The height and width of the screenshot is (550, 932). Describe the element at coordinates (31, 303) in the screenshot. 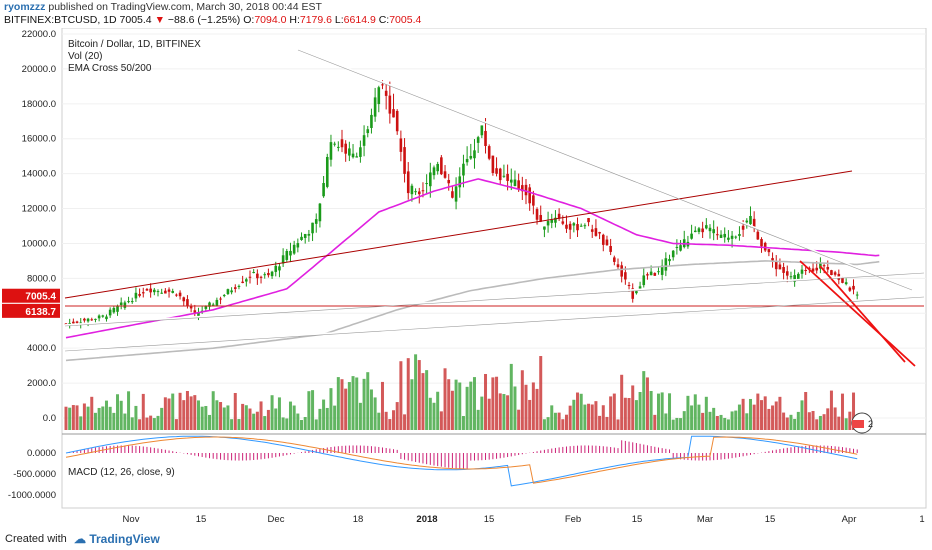

I see `price-tags: 7005.4 6138.7` at that location.